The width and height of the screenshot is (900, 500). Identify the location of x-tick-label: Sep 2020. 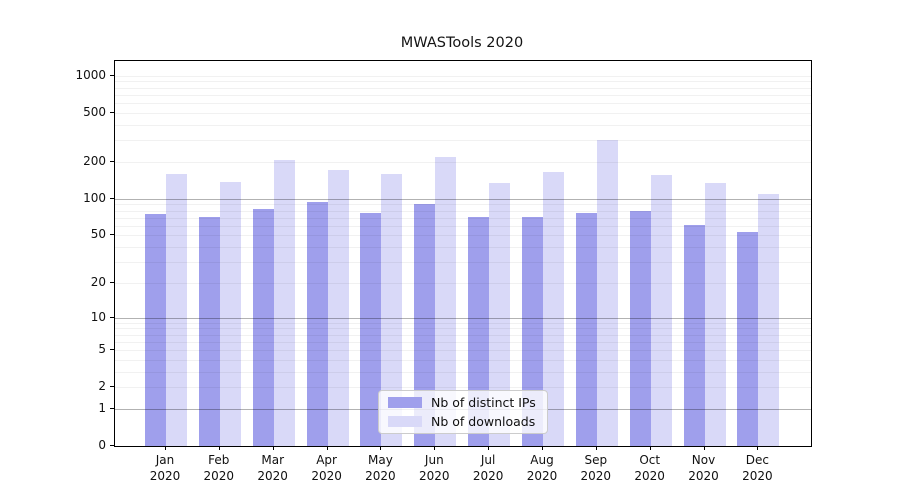
(596, 468).